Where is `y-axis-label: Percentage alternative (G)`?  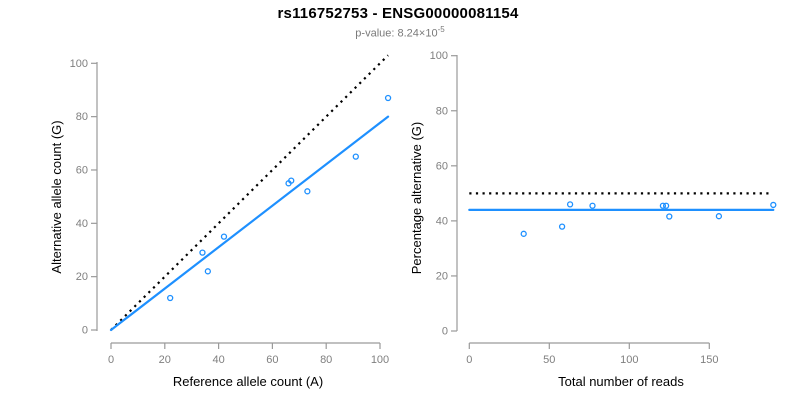
y-axis-label: Percentage alternative (G) is located at coordinates (416, 198).